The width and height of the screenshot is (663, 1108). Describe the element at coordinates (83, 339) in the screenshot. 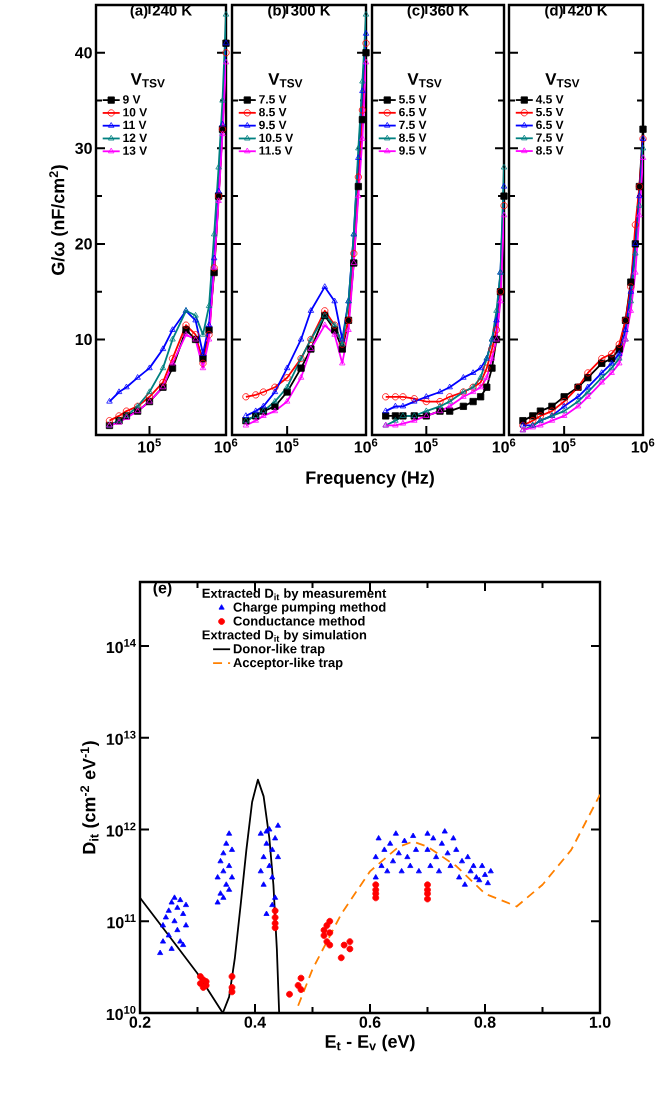

I see `y-tick-label: 10` at that location.